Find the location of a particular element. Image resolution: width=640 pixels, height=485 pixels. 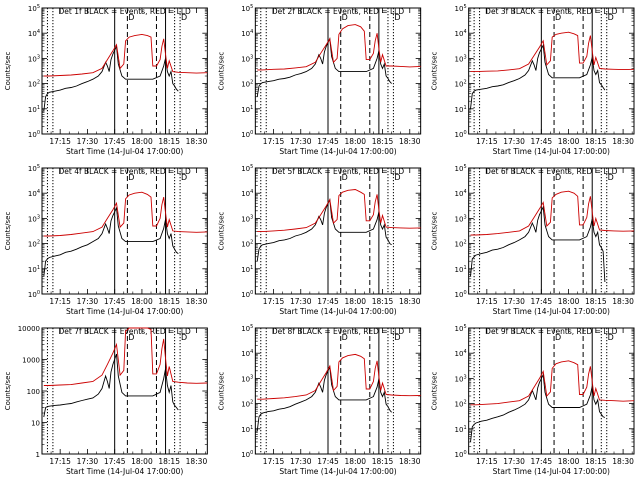

panel-title: Det 6f BLACK = Events, RED = LLD is located at coordinates (551, 171).